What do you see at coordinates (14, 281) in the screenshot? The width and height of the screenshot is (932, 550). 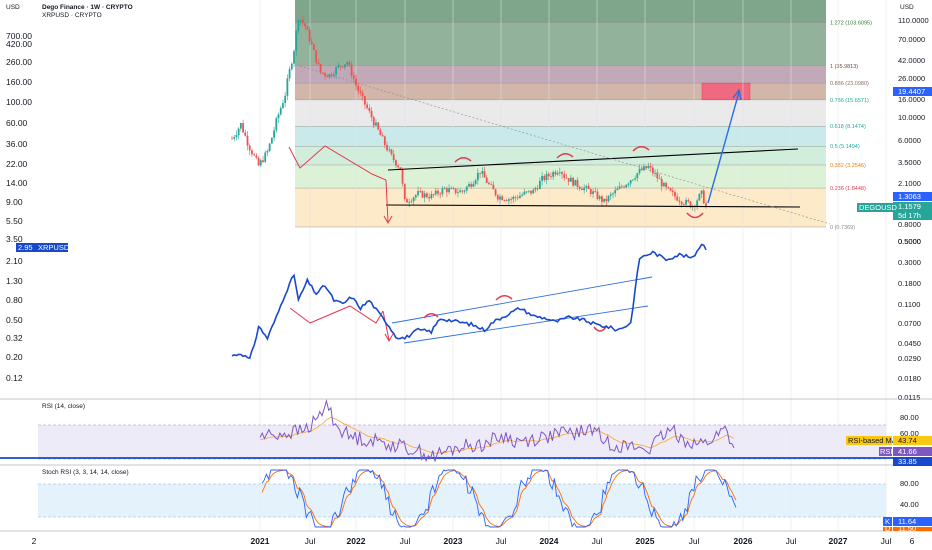 I see `left-axis-tick-13: 1.30` at bounding box center [14, 281].